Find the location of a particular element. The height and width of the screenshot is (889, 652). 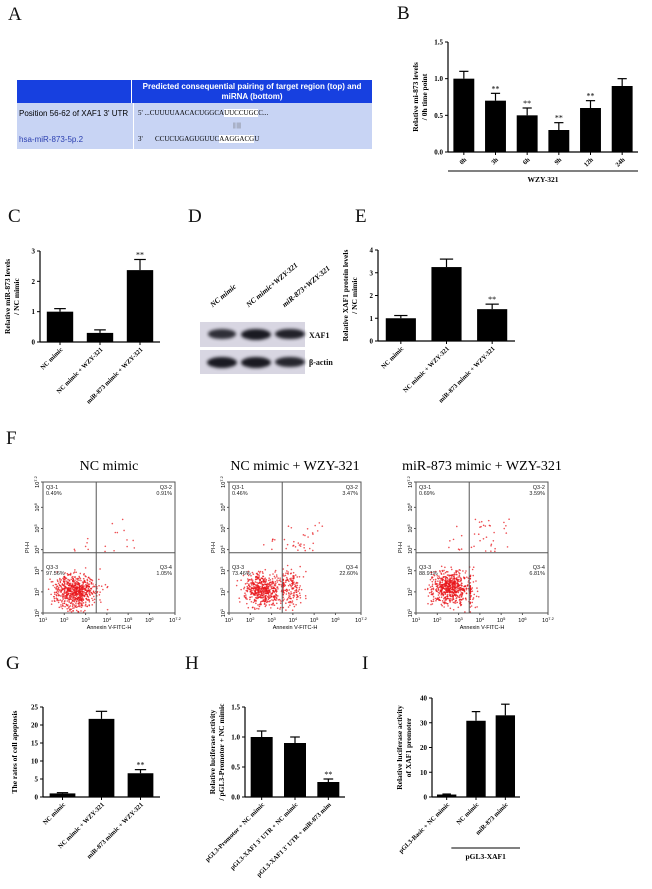

bar is located at coordinates (622, 119).